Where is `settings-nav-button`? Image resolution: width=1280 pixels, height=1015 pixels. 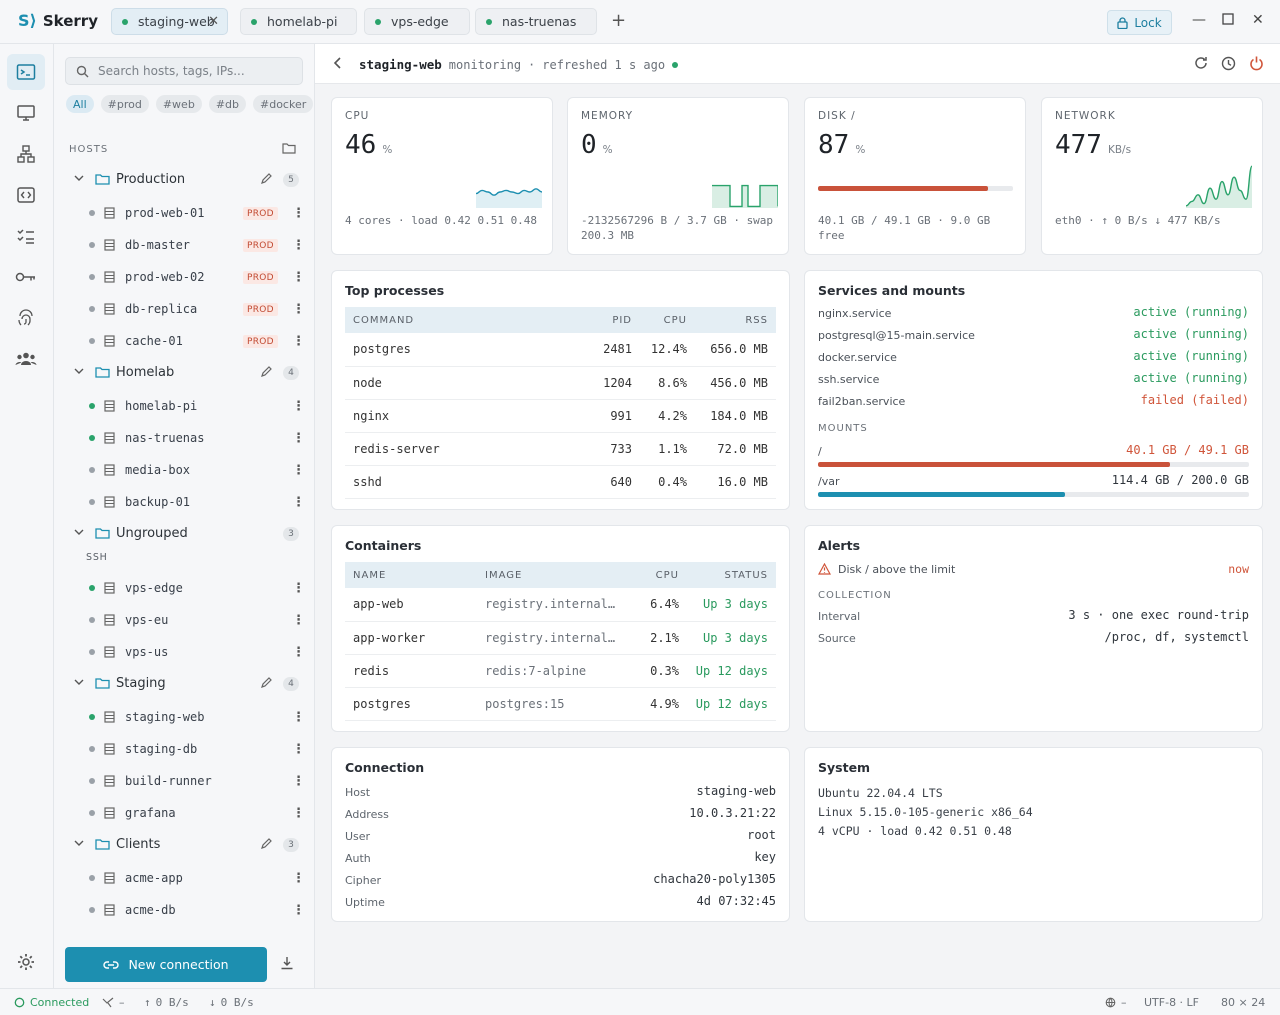 settings-nav-button is located at coordinates (26, 962).